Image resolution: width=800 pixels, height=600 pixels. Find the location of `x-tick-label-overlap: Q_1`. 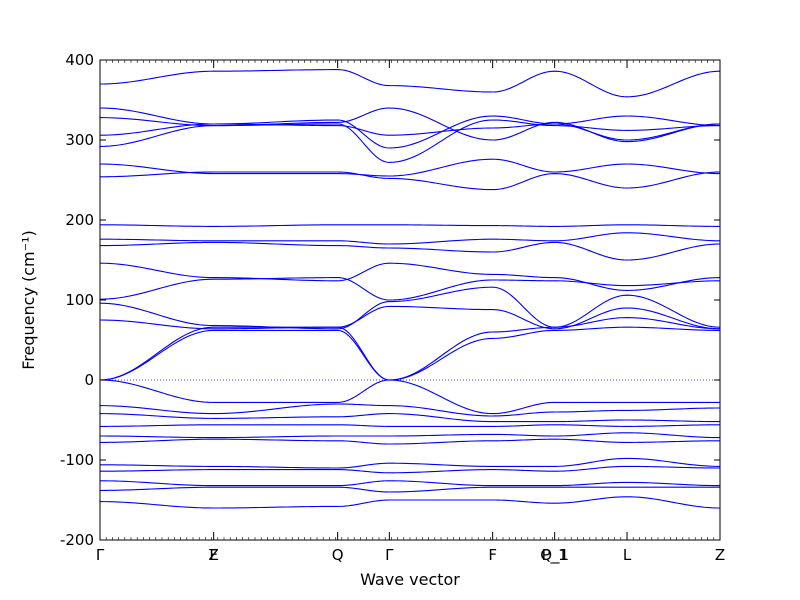

x-tick-label-overlap: Q_1 is located at coordinates (554, 555).